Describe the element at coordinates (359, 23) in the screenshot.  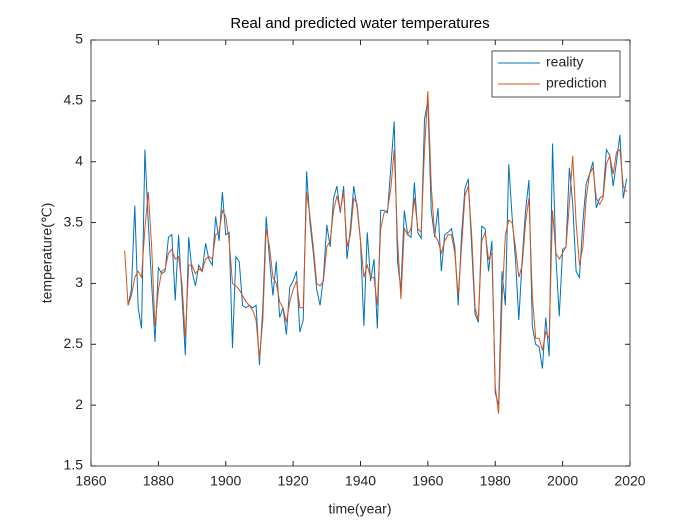
I see `chart-title: Real and predicted water temperatures` at that location.